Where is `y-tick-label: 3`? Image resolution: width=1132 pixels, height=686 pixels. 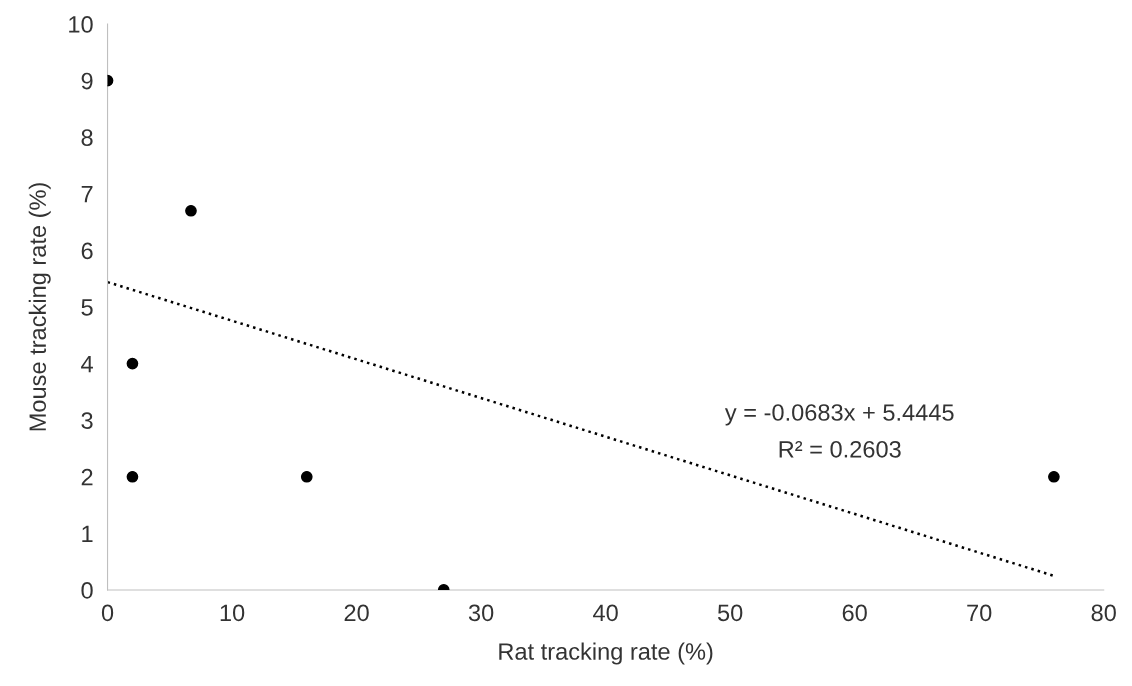 y-tick-label: 3 is located at coordinates (87, 420).